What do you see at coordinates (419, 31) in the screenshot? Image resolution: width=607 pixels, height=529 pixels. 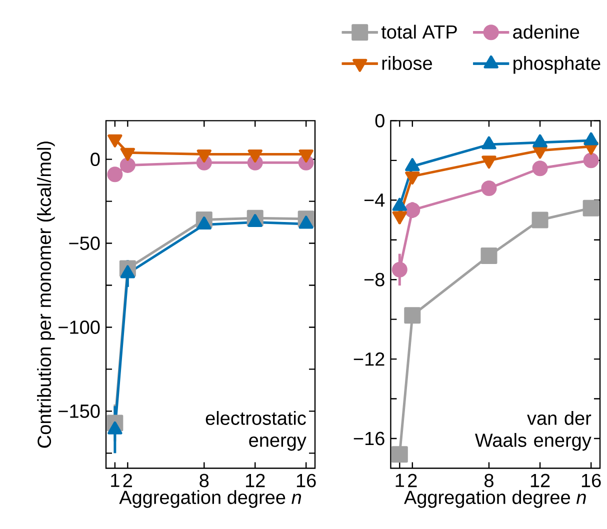 I see `legend-label: total ATP` at bounding box center [419, 31].